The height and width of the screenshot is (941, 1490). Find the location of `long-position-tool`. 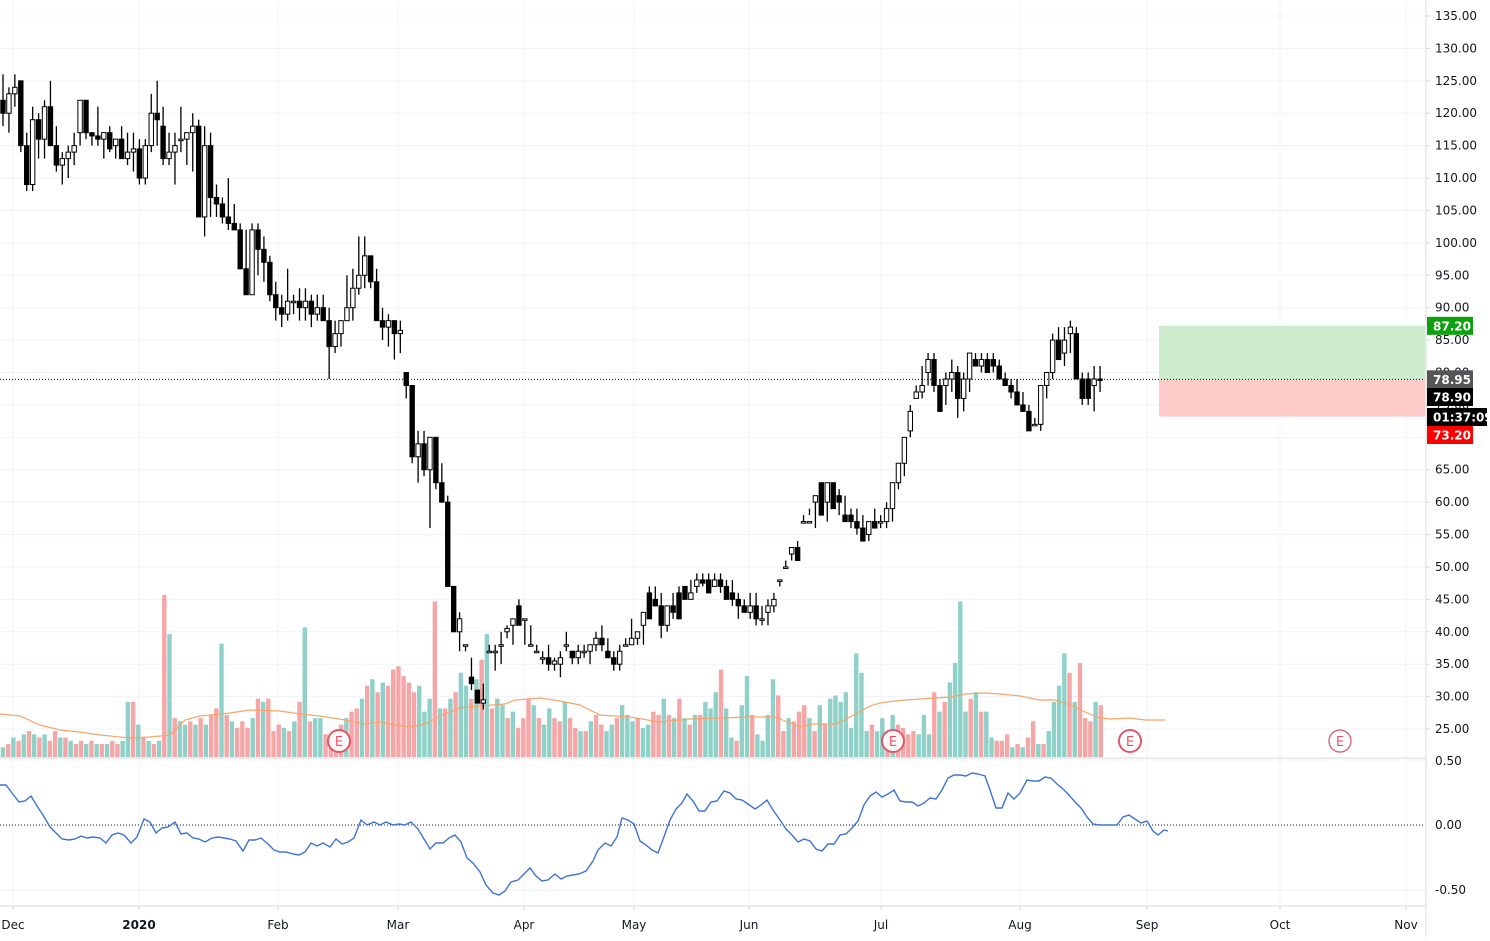

long-position-tool is located at coordinates (1292, 371).